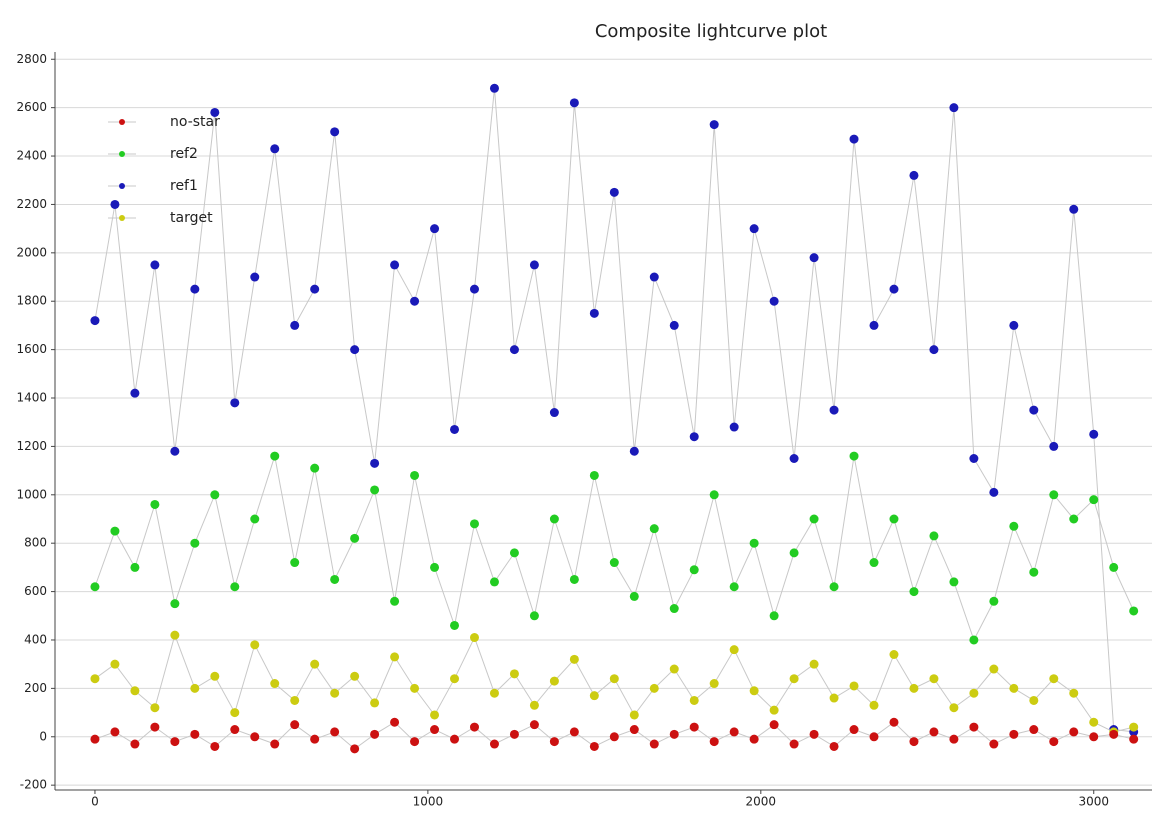 This screenshot has height=821, width=1152. What do you see at coordinates (31, 204) in the screenshot?
I see `y-tick-label: 2200` at bounding box center [31, 204].